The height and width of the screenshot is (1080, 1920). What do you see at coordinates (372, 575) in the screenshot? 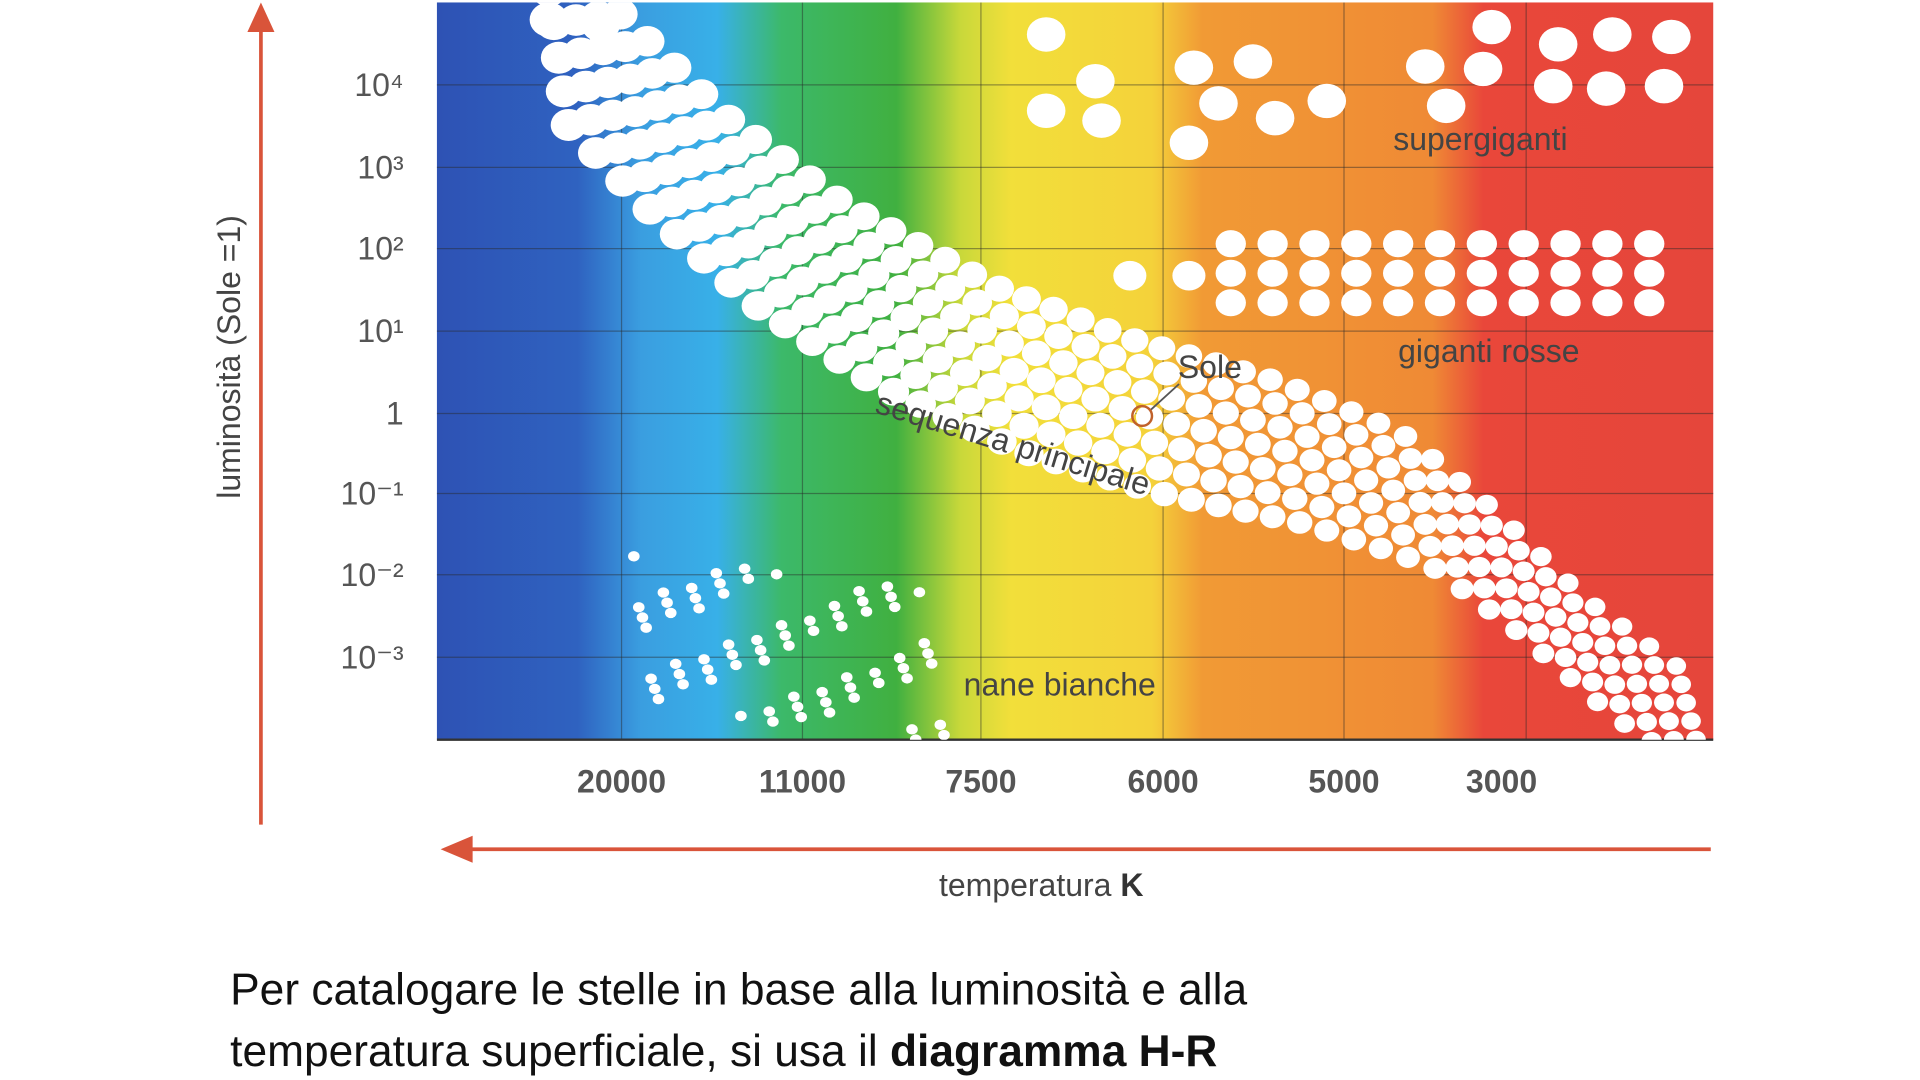
I see `y-tick-label: 10⁻²` at bounding box center [372, 575].